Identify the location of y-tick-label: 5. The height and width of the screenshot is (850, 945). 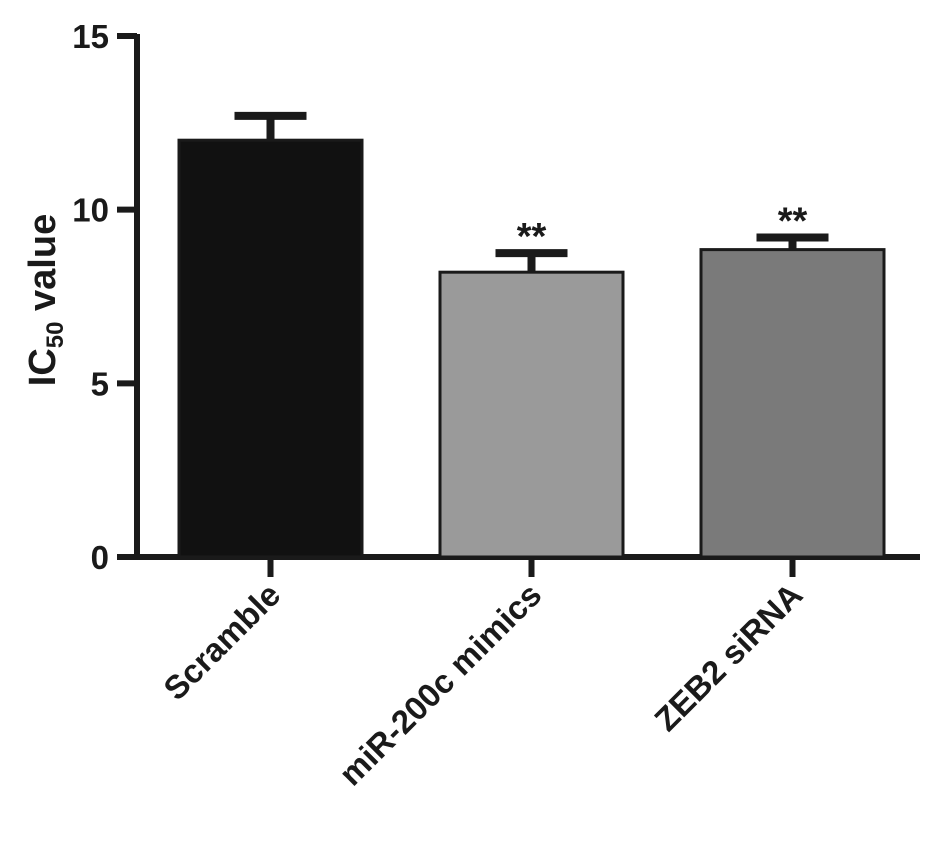
(100, 383).